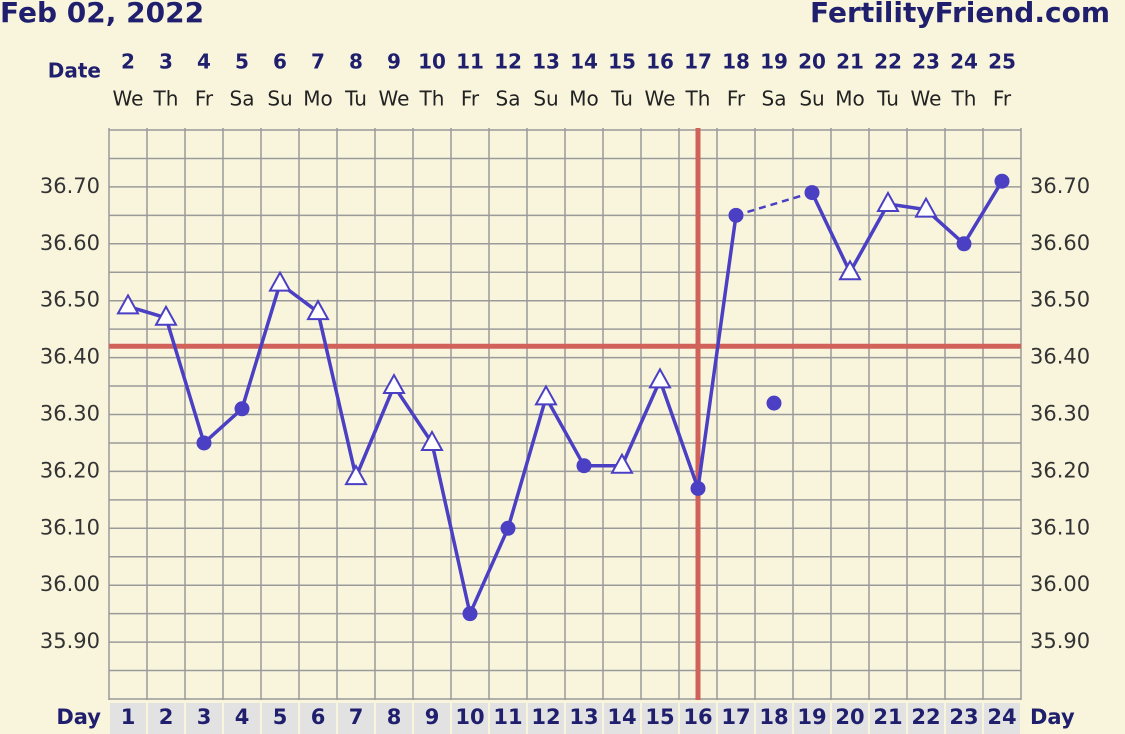 This screenshot has height=734, width=1125. Describe the element at coordinates (318, 62) in the screenshot. I see `date-label: 7` at that location.